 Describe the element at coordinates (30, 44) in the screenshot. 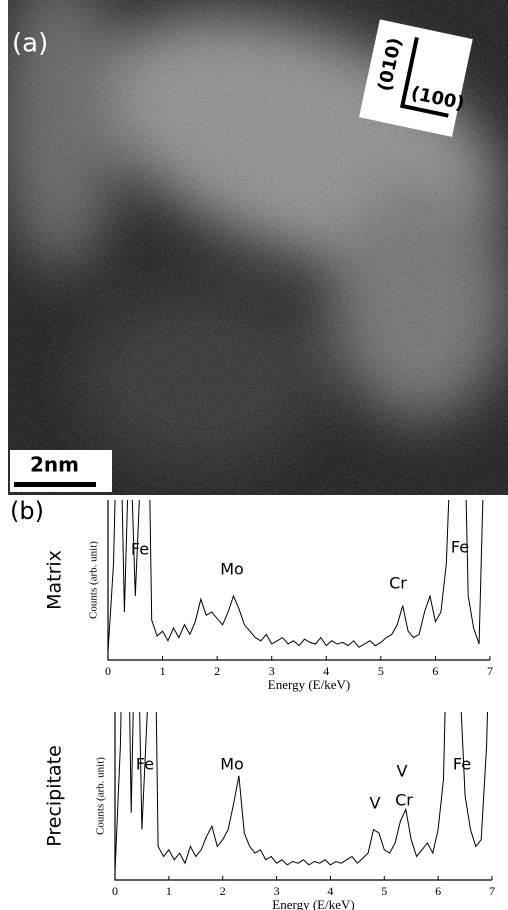

I see `panel-label: (a)` at that location.